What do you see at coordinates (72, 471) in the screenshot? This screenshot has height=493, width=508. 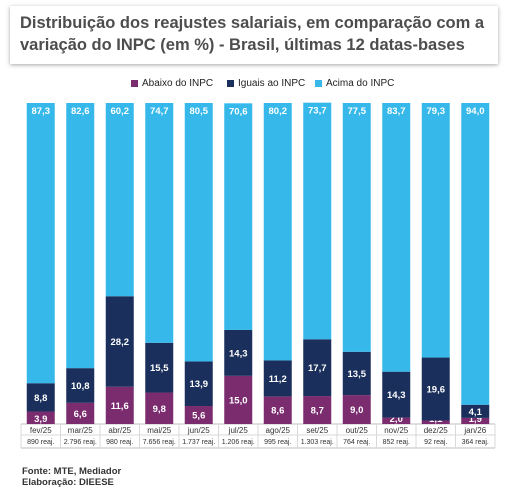 I see `source-note: Fonte: MTE, Mediador` at bounding box center [72, 471].